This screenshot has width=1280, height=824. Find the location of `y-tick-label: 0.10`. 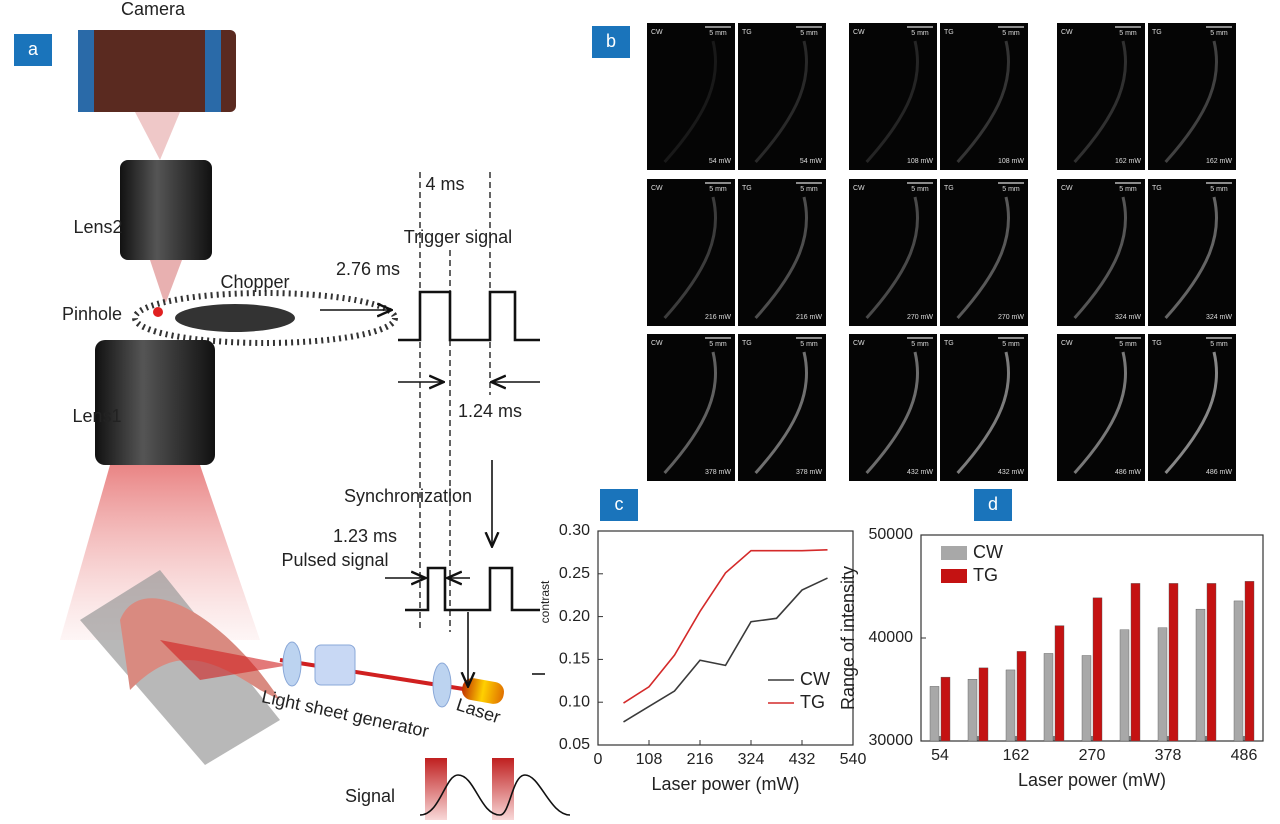

y-tick-label: 0.10 is located at coordinates (574, 701).